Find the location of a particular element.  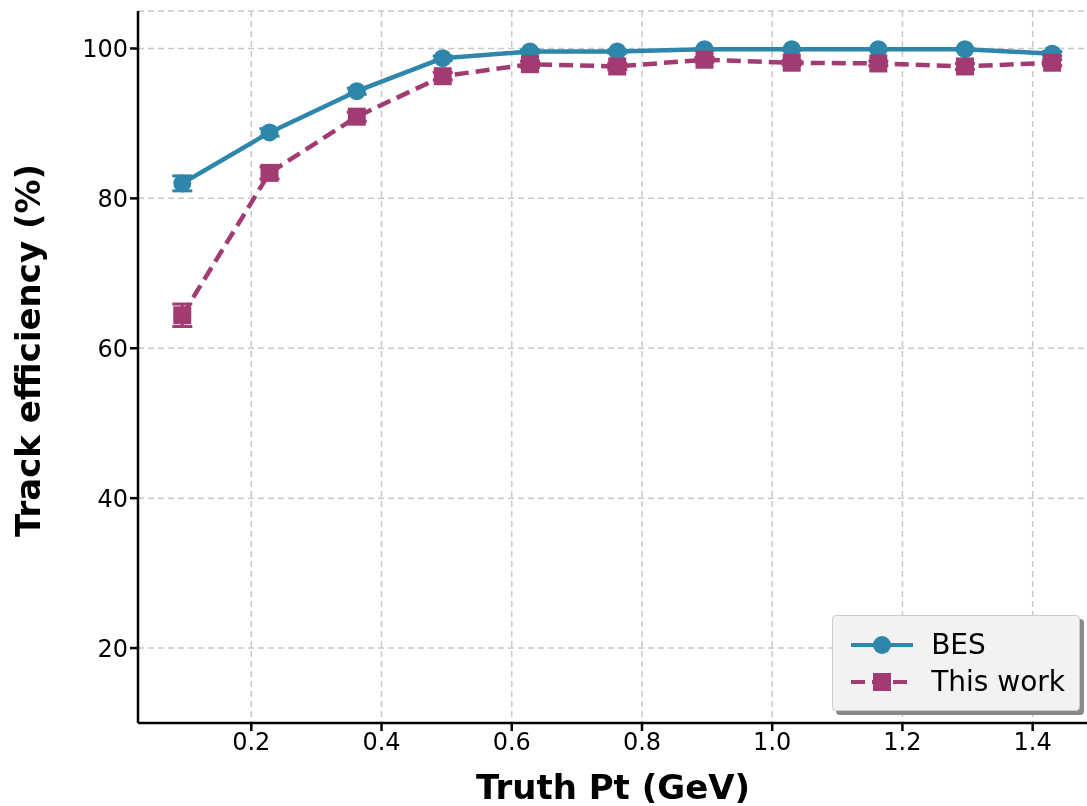

legend-label: This work is located at coordinates (998, 681).